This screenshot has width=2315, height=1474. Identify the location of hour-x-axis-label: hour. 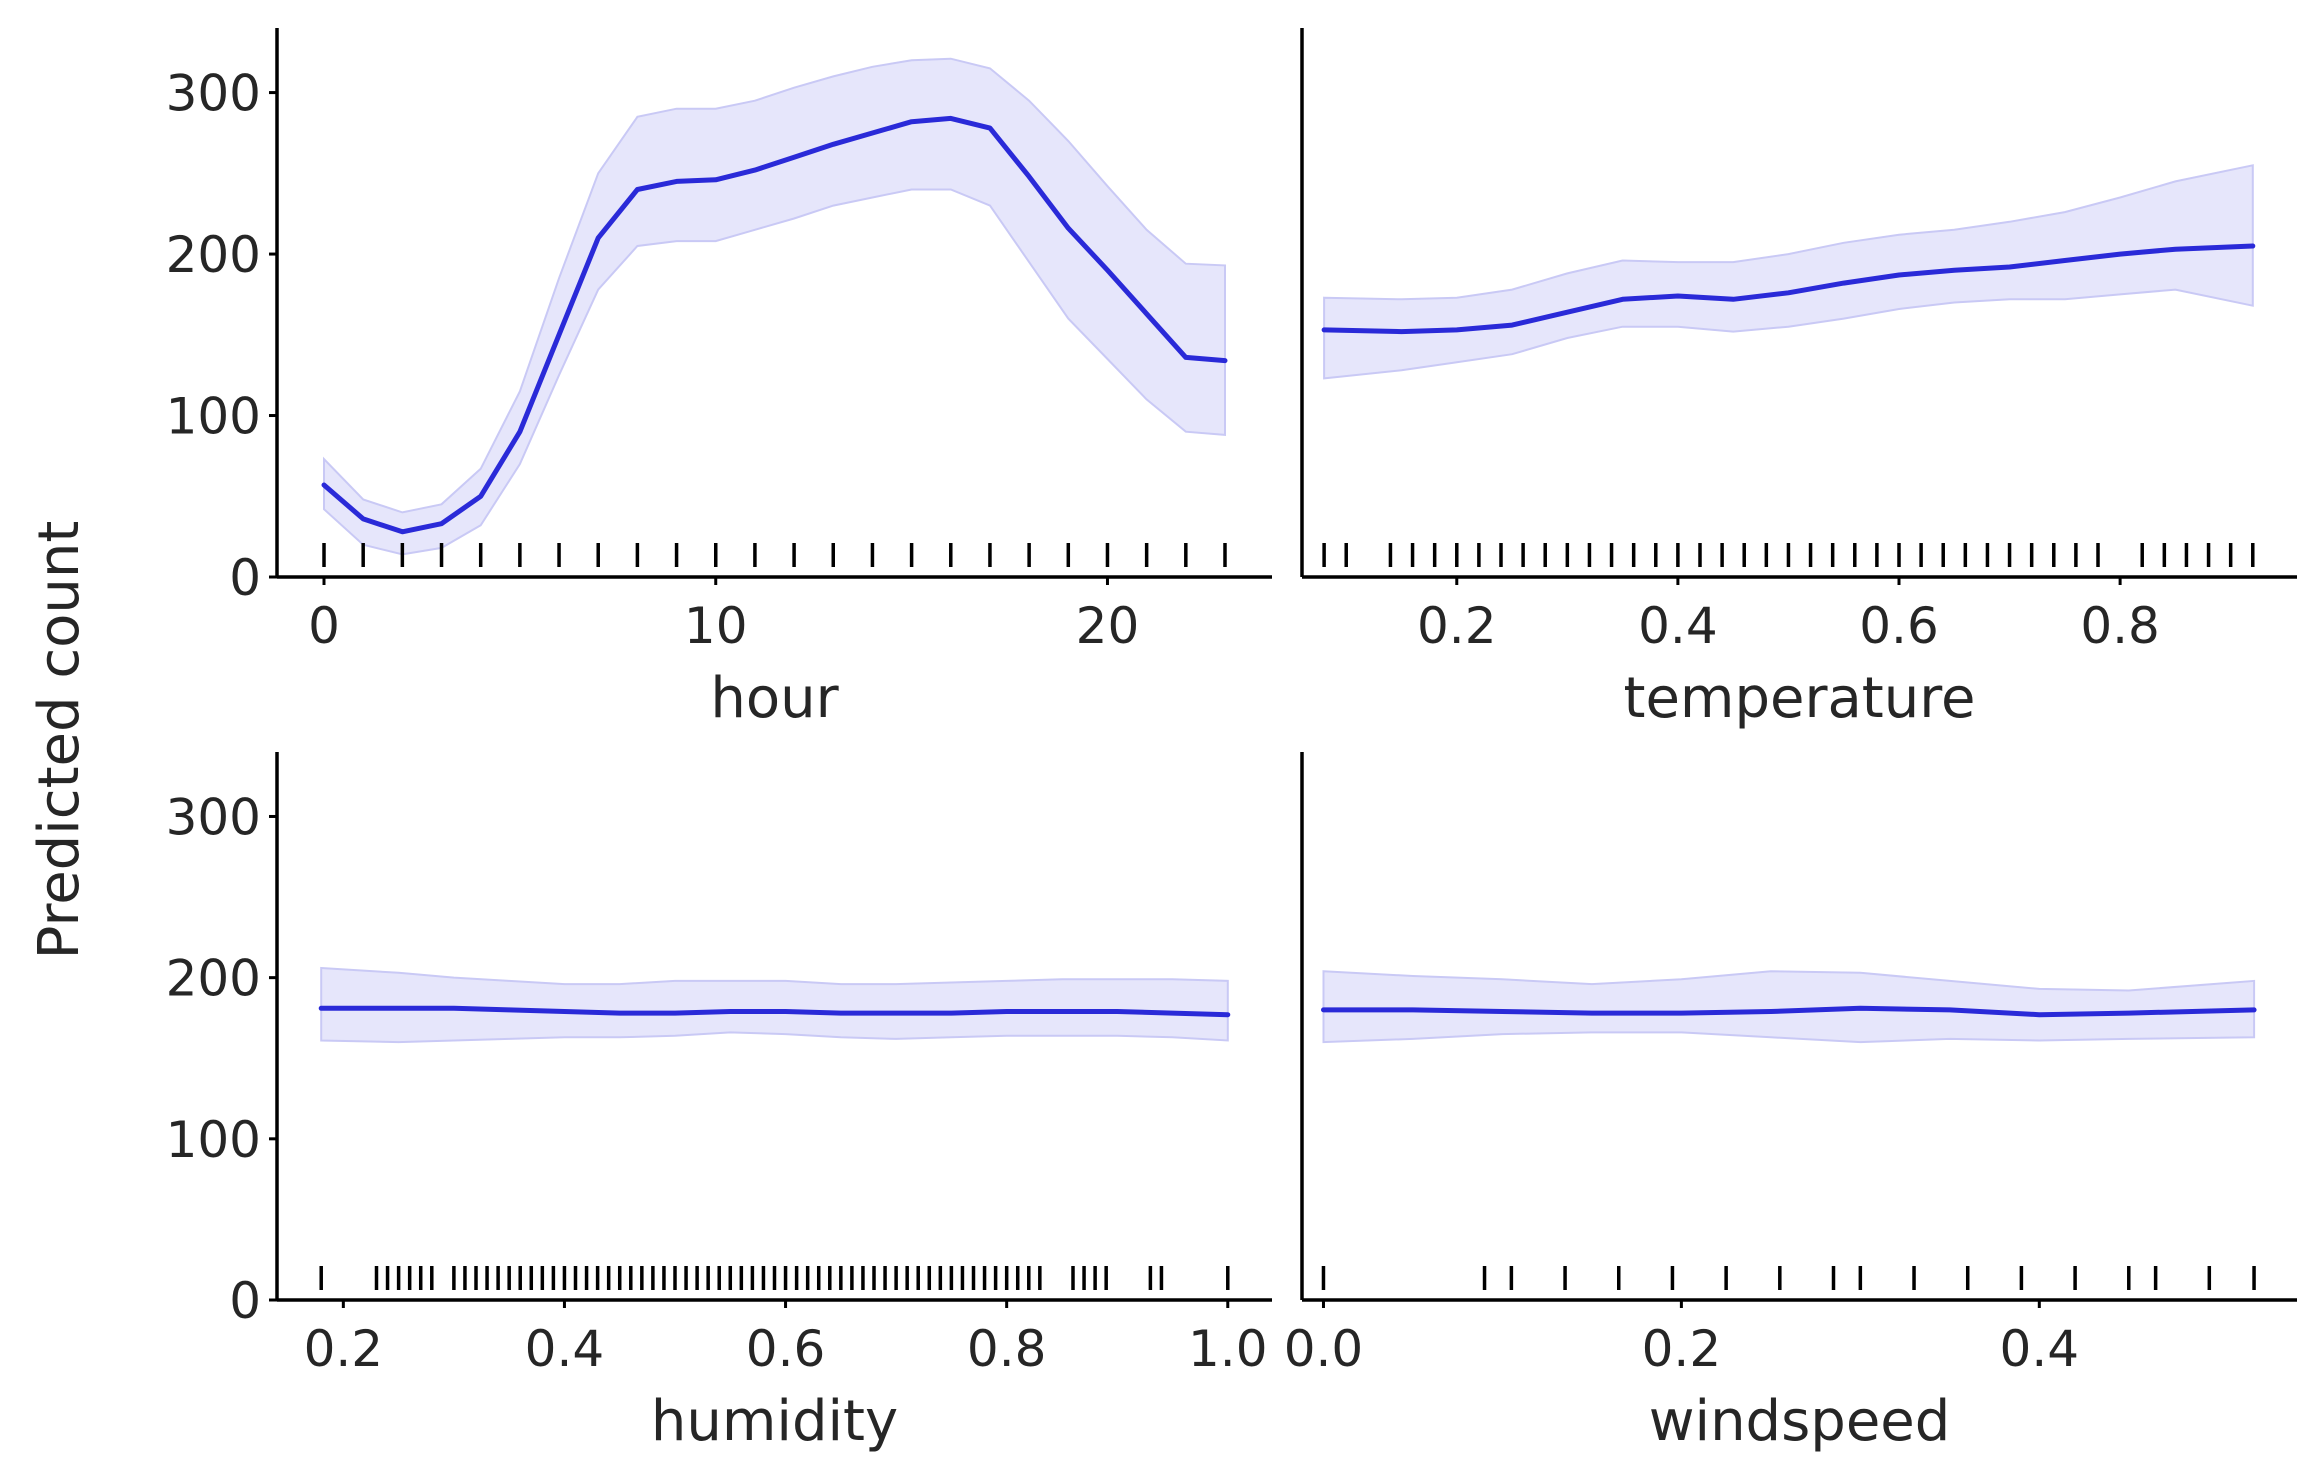
(774, 698).